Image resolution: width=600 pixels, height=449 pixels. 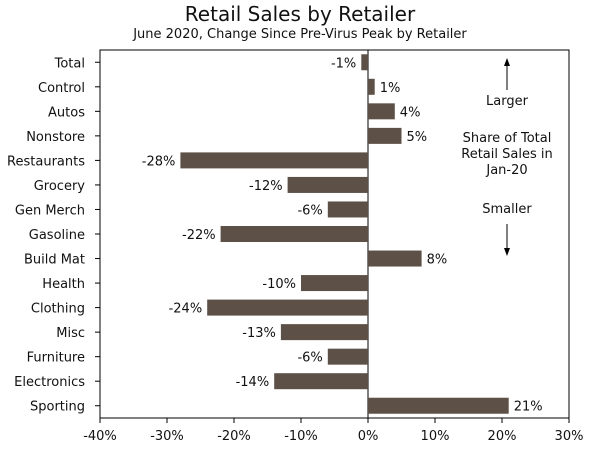 I want to click on category-label: Health, so click(x=63, y=284).